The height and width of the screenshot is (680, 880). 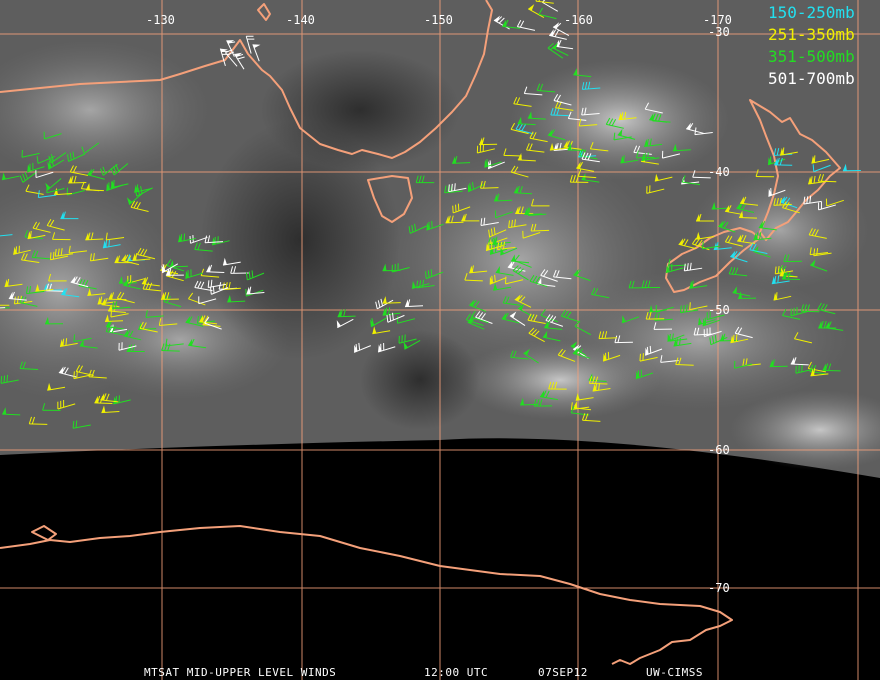 I want to click on lon-label-2: -140, so click(x=300, y=20).